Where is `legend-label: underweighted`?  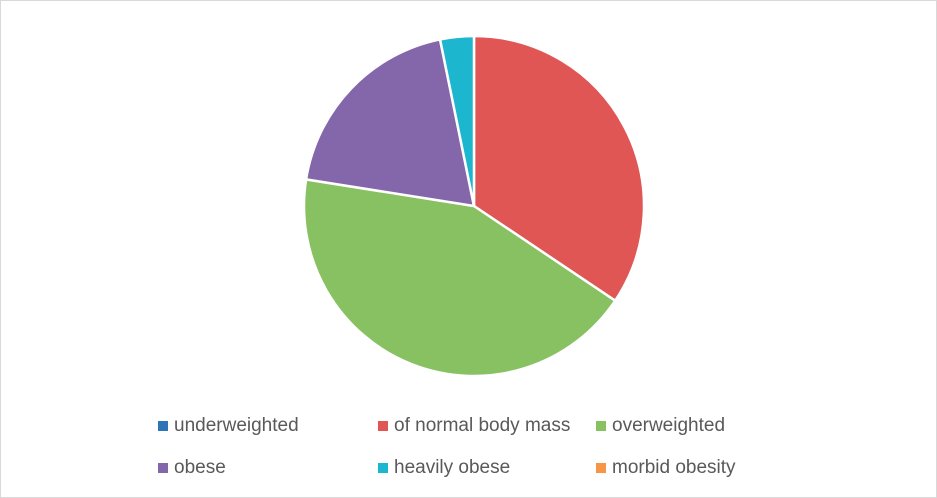 legend-label: underweighted is located at coordinates (236, 425).